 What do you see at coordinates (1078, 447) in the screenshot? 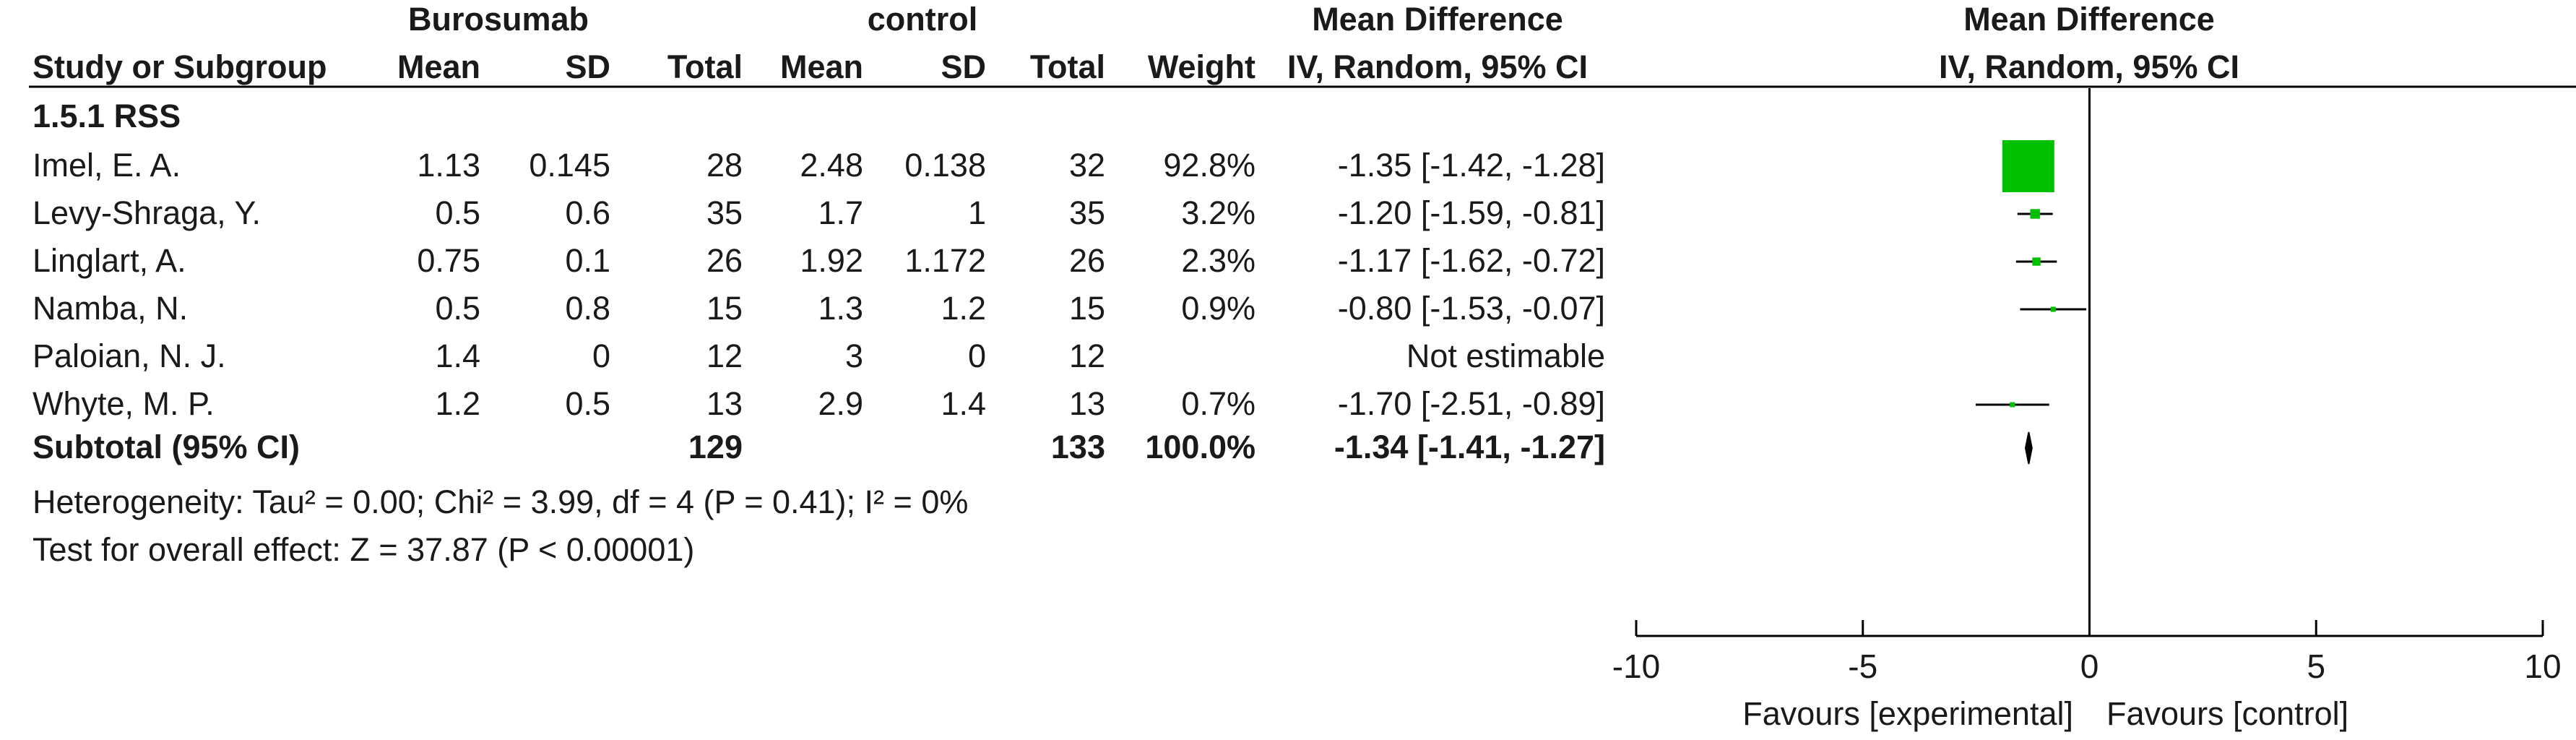
I see `subtotal-ctl-total: 133` at bounding box center [1078, 447].